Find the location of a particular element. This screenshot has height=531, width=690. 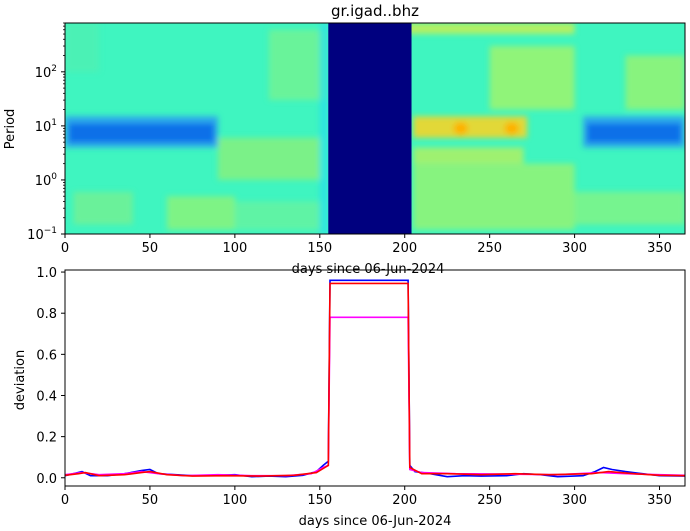

y-tick-label: 10⁰ is located at coordinates (46, 180).